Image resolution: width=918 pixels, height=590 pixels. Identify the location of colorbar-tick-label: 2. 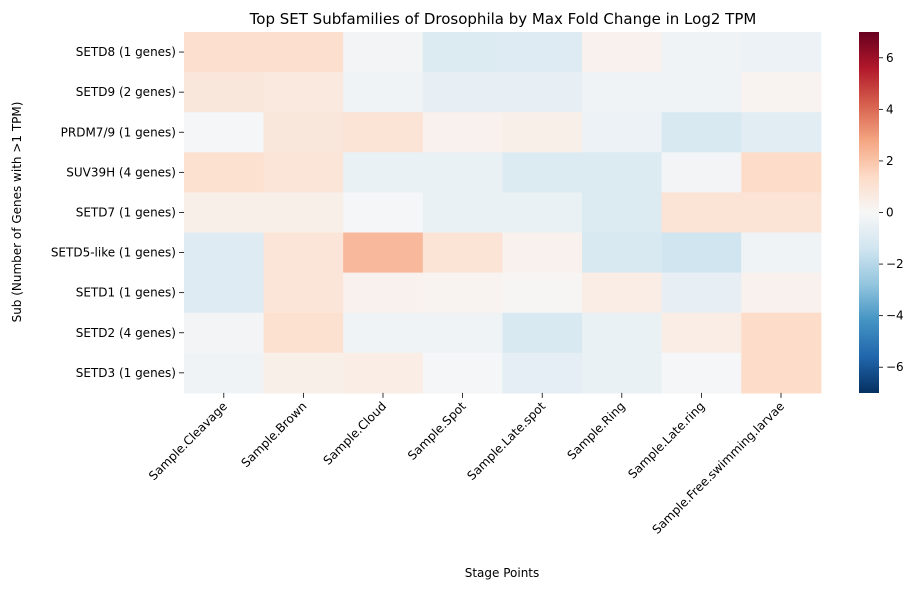
(890, 161).